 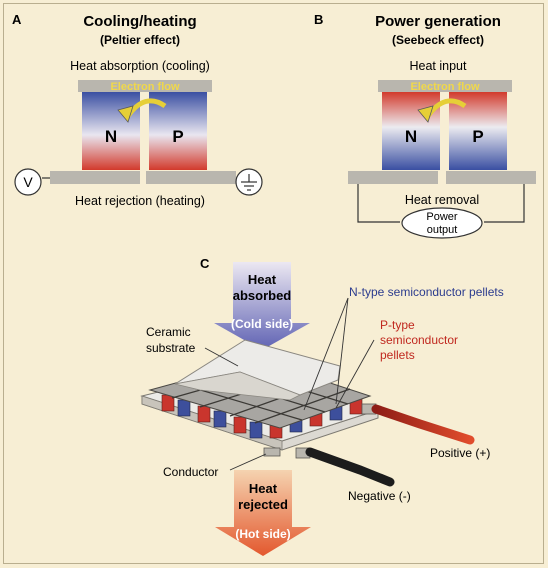 I want to click on panel-b-subtitle: (Seebeck effect), so click(x=438, y=40).